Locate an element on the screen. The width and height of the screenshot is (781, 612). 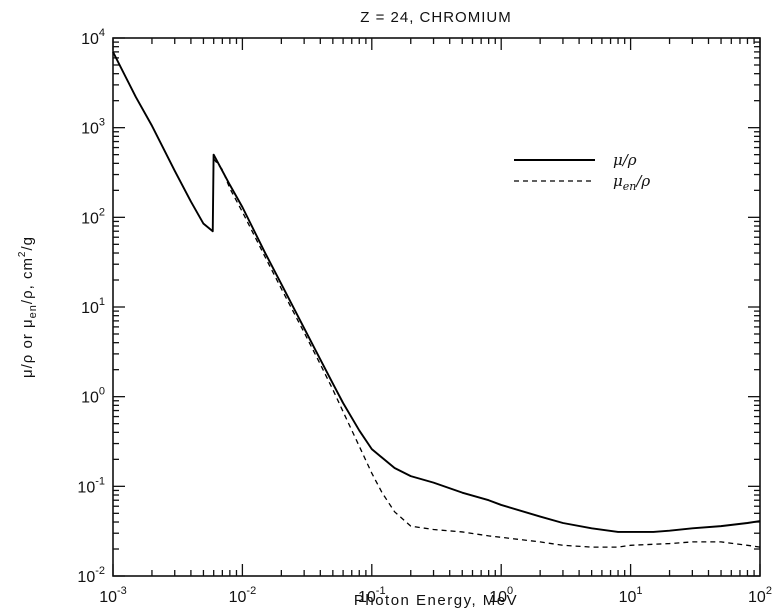
x-axis-label: Photon Energy, MeV is located at coordinates (436, 600).